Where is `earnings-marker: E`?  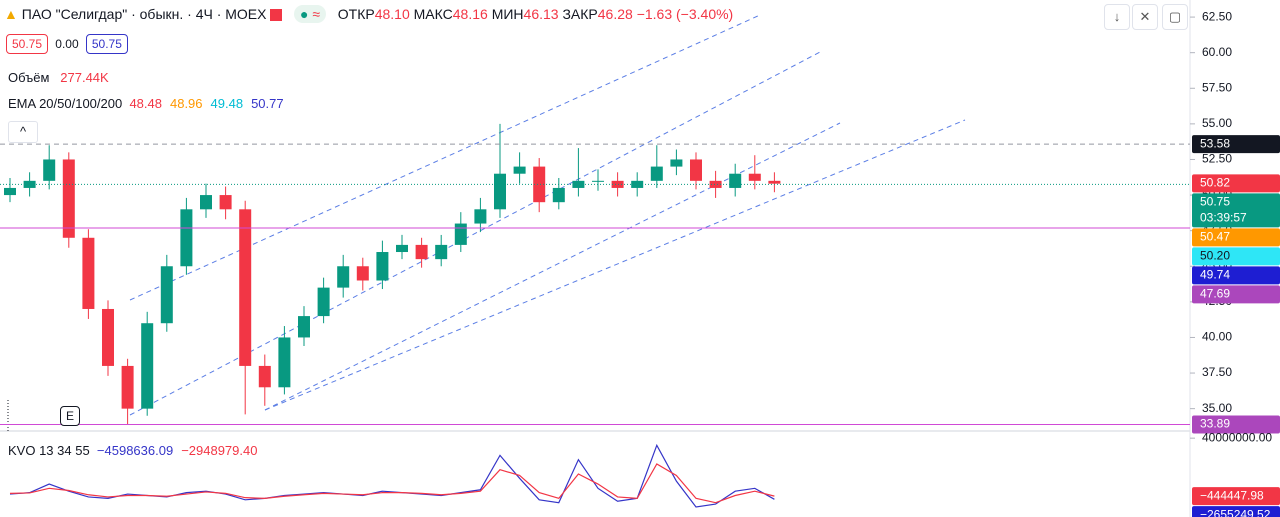 earnings-marker: E is located at coordinates (70, 416).